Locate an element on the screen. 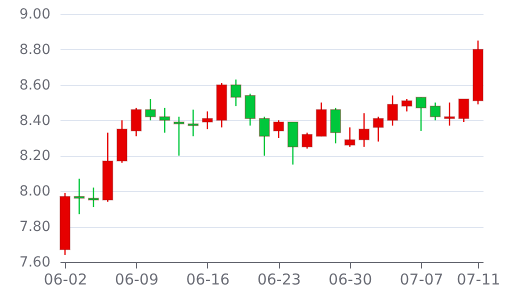 The width and height of the screenshot is (519, 297). y-tick-label: 8.20 is located at coordinates (34, 156).